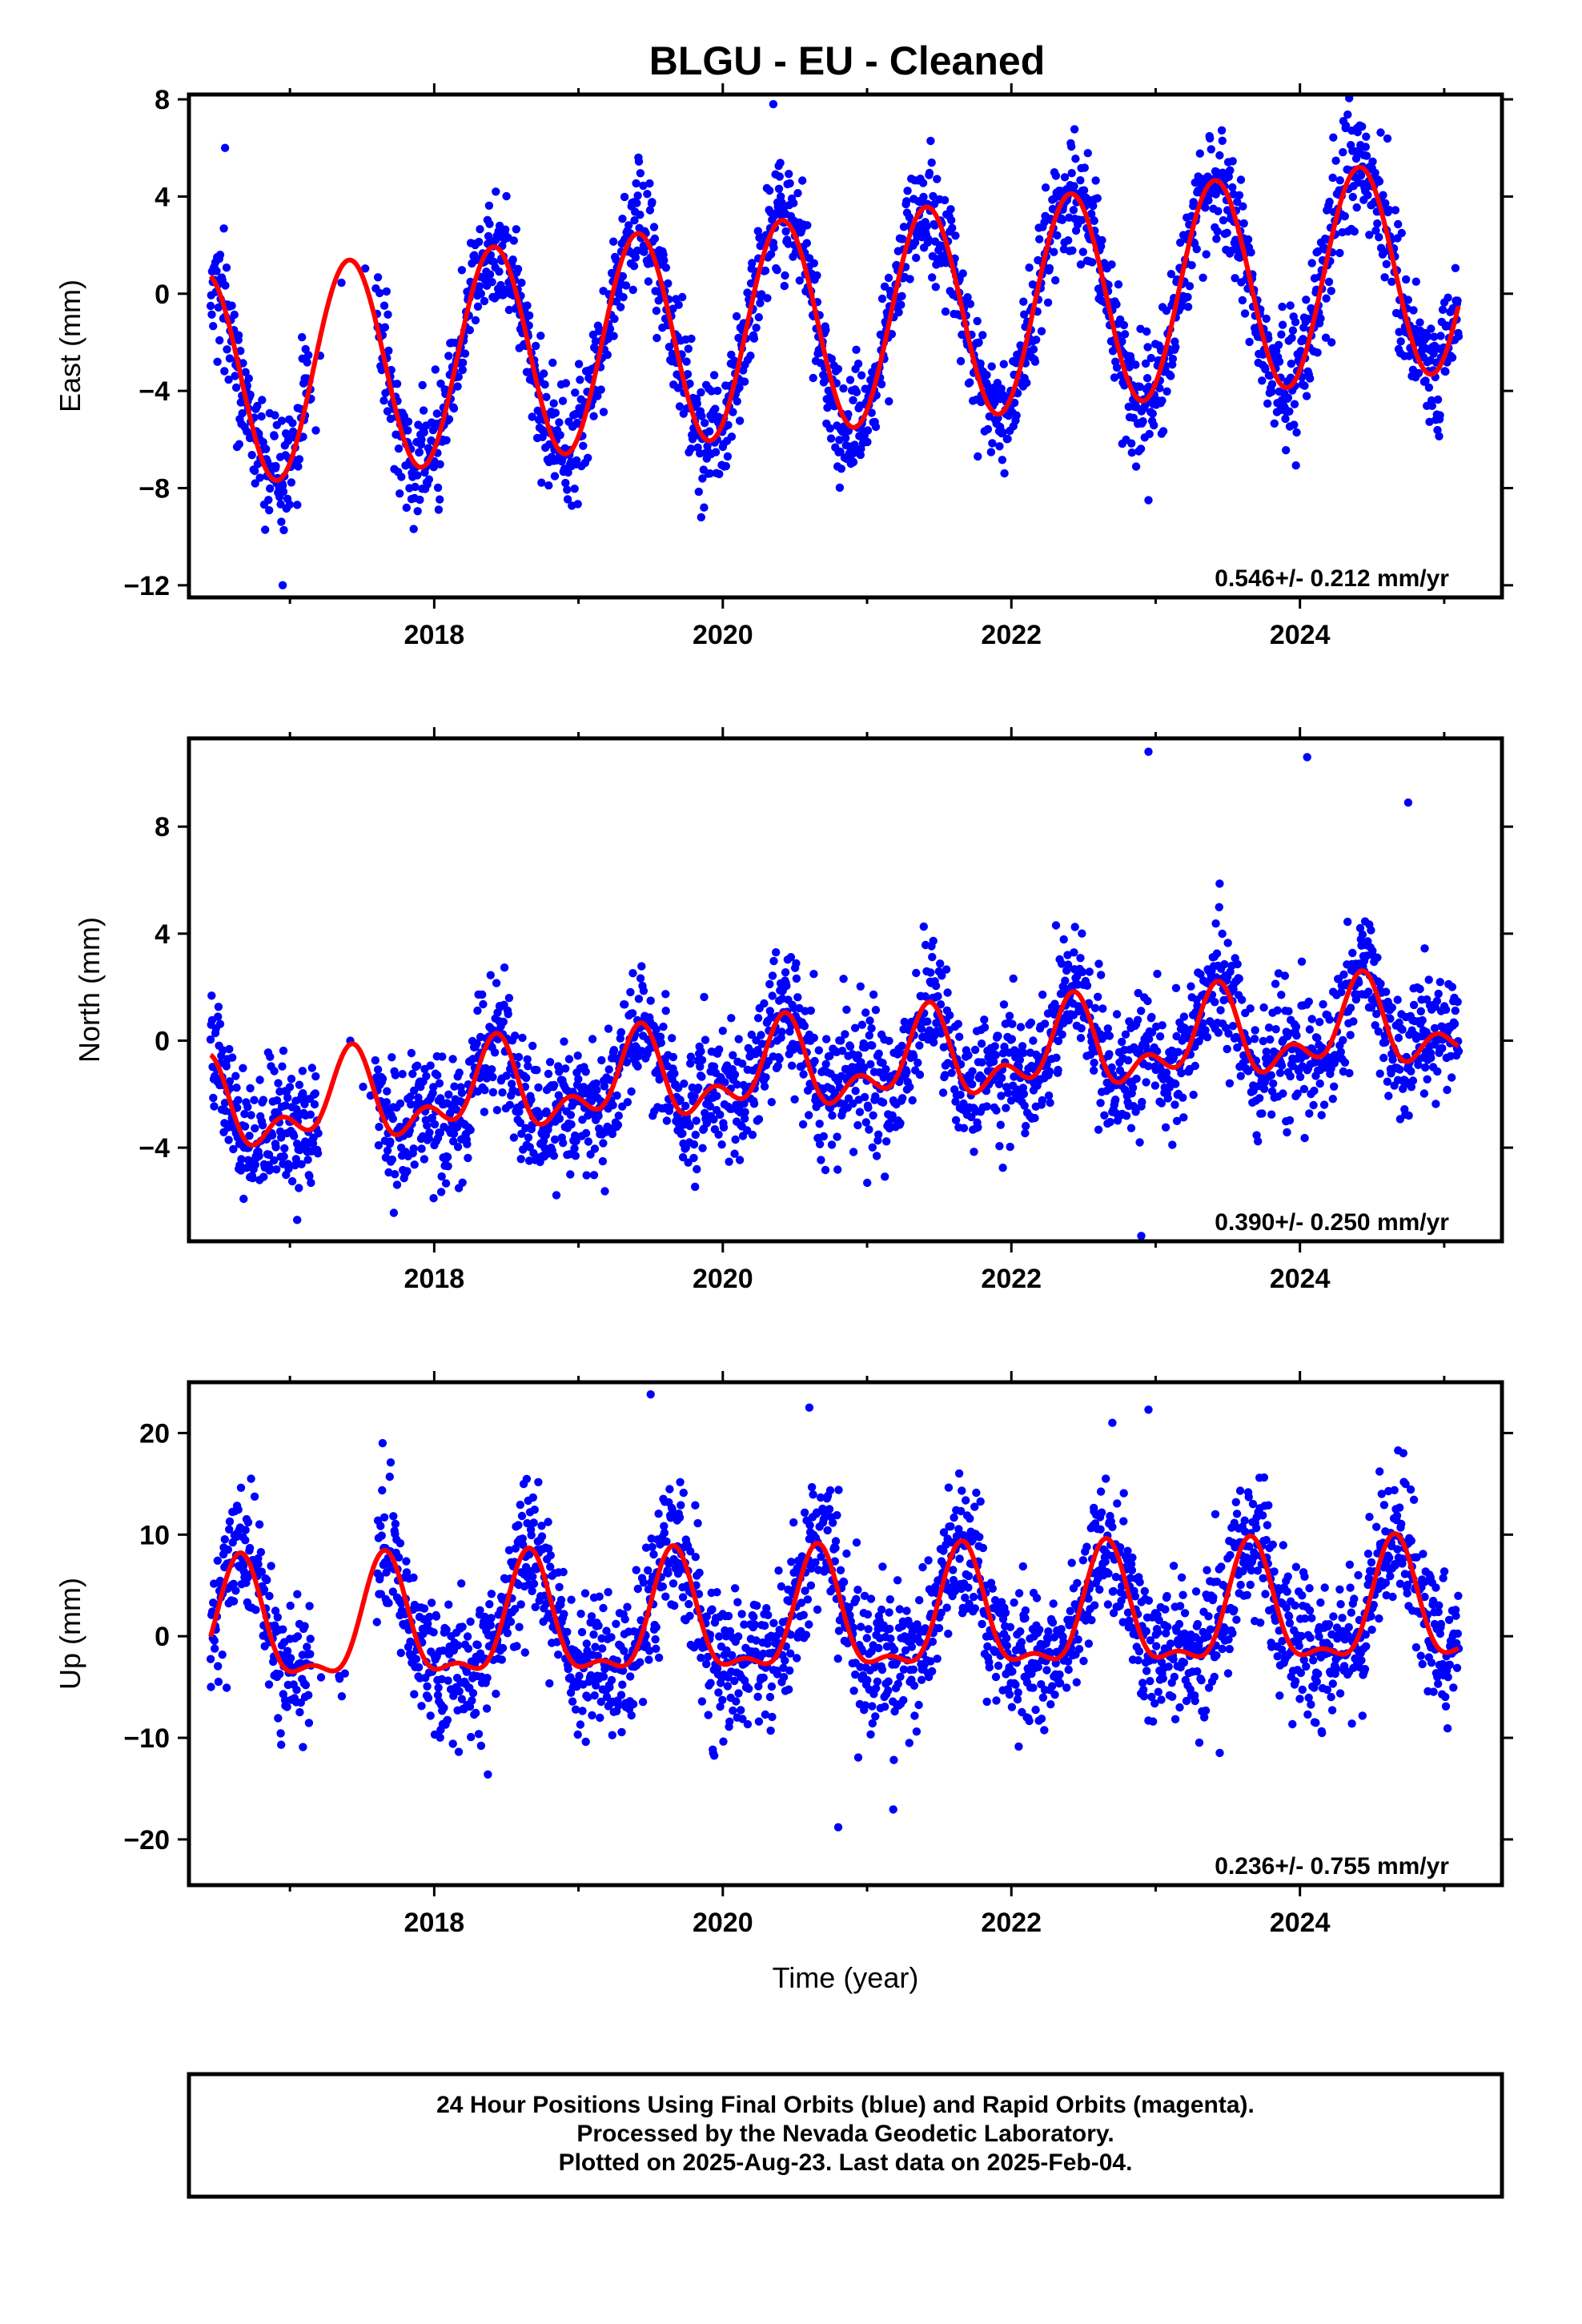 This screenshot has width=1582, height=2324. What do you see at coordinates (1148, 500) in the screenshot?
I see `outlier-point` at bounding box center [1148, 500].